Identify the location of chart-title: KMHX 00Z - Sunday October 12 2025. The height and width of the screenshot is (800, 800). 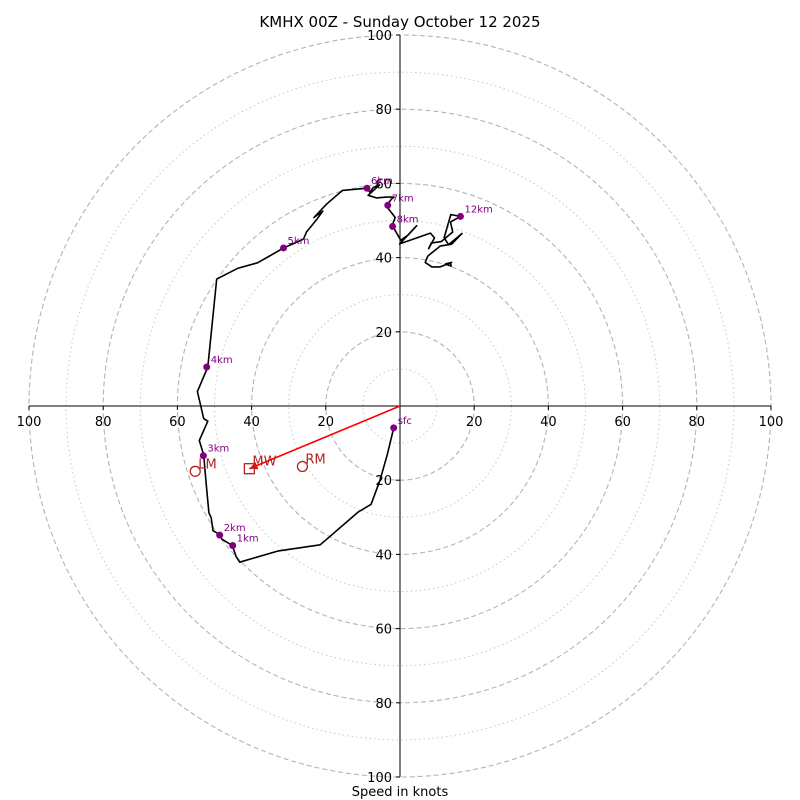
(399, 22).